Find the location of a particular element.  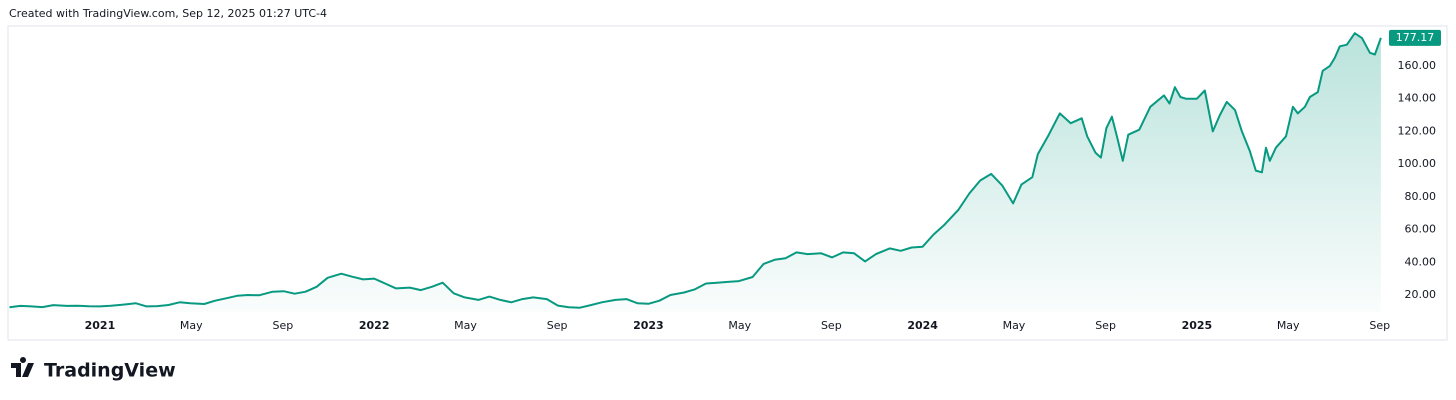

y-tick-label: 20.00 is located at coordinates (1421, 294).